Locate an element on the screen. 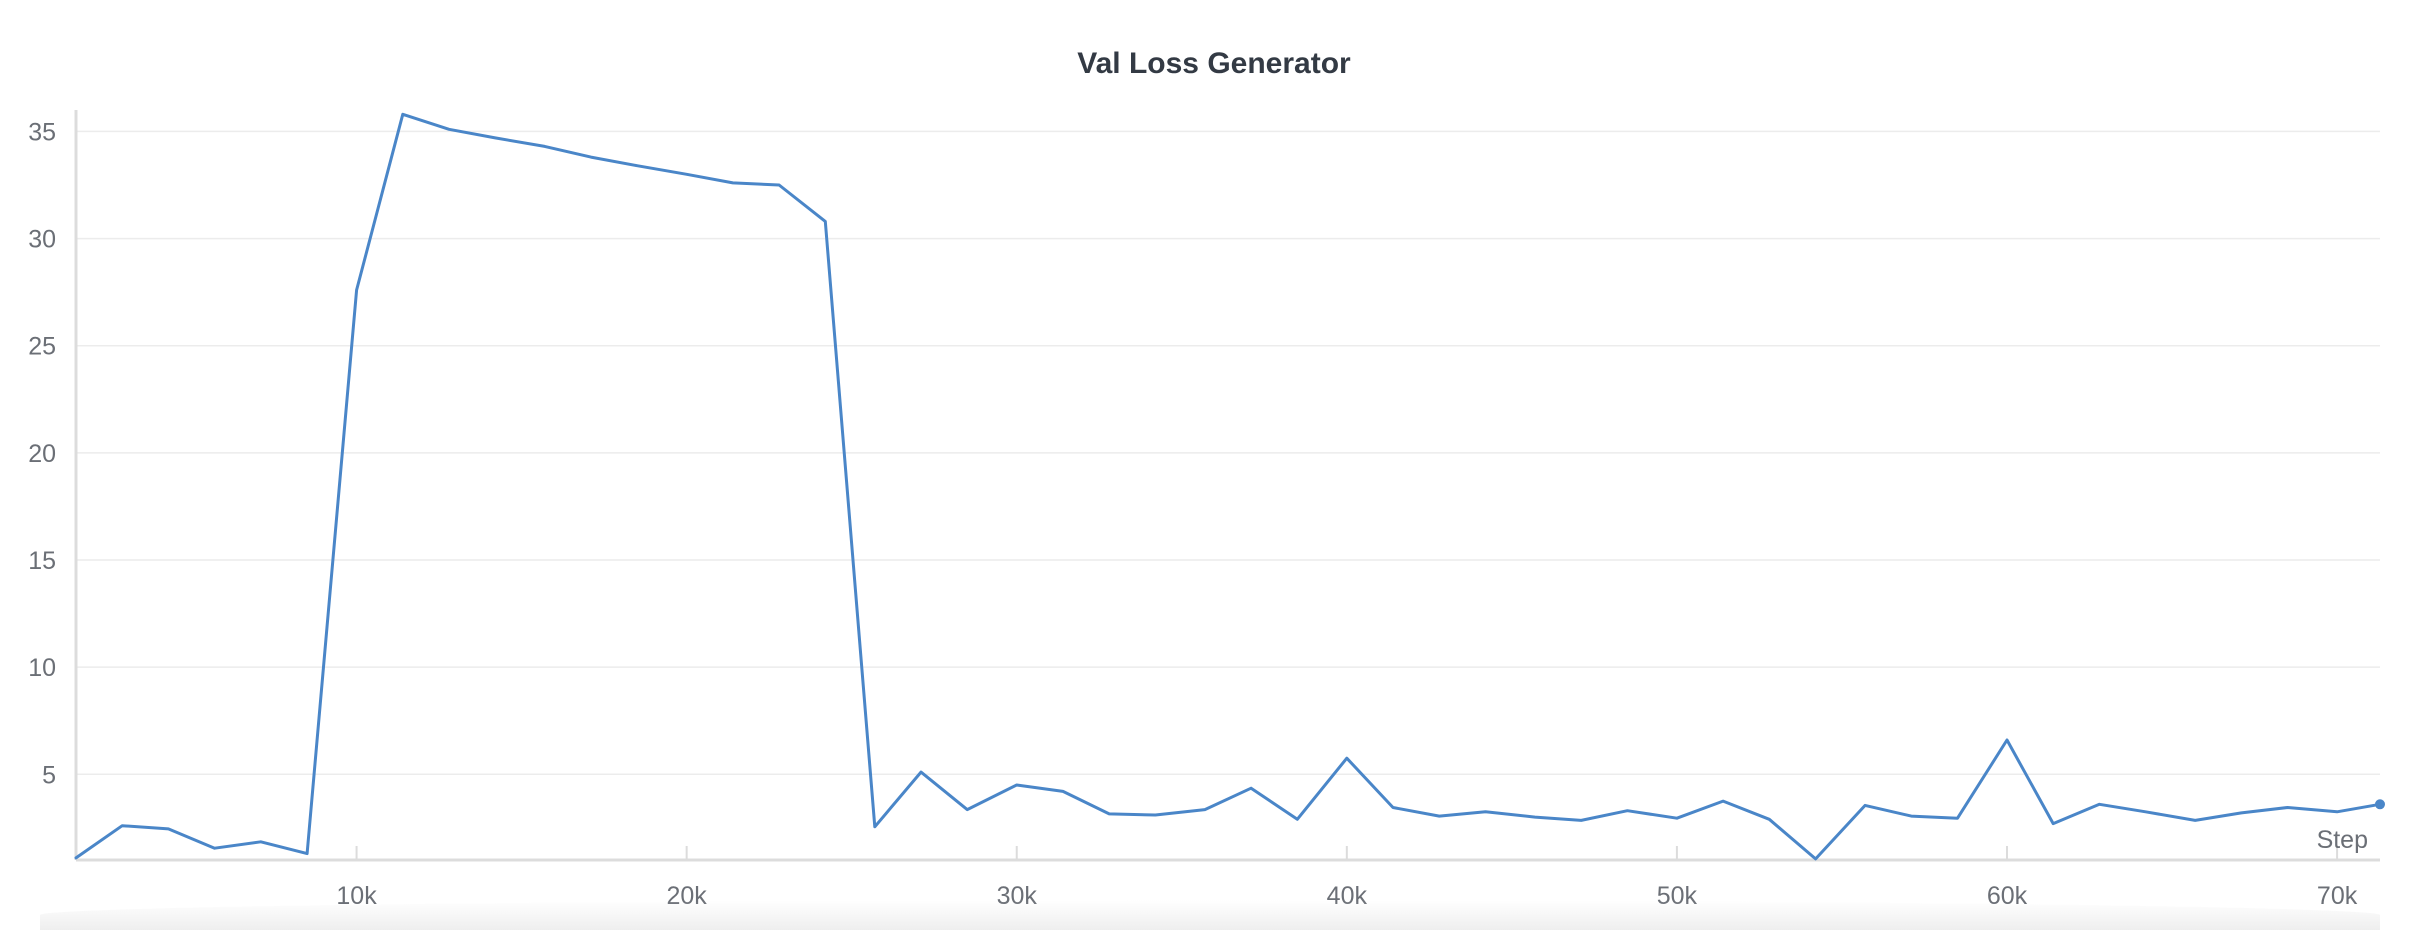  y-tick-label: 20 is located at coordinates (42, 454).